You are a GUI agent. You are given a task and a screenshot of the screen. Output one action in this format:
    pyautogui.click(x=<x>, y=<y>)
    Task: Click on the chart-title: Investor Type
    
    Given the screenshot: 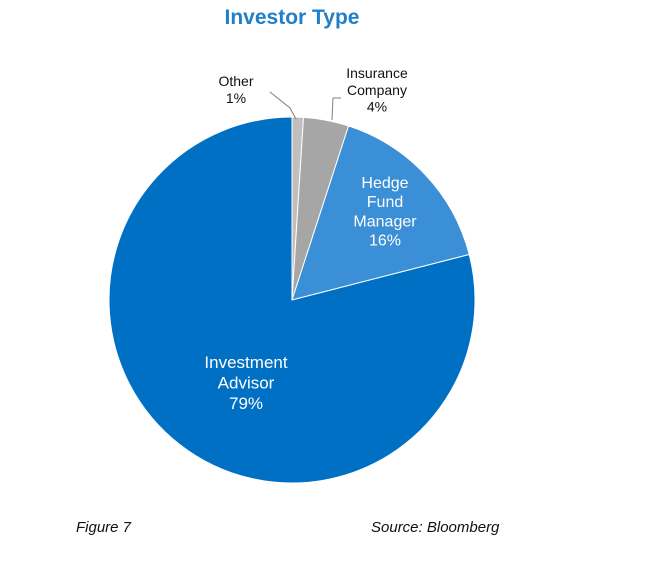 What is the action you would take?
    pyautogui.click(x=292, y=17)
    